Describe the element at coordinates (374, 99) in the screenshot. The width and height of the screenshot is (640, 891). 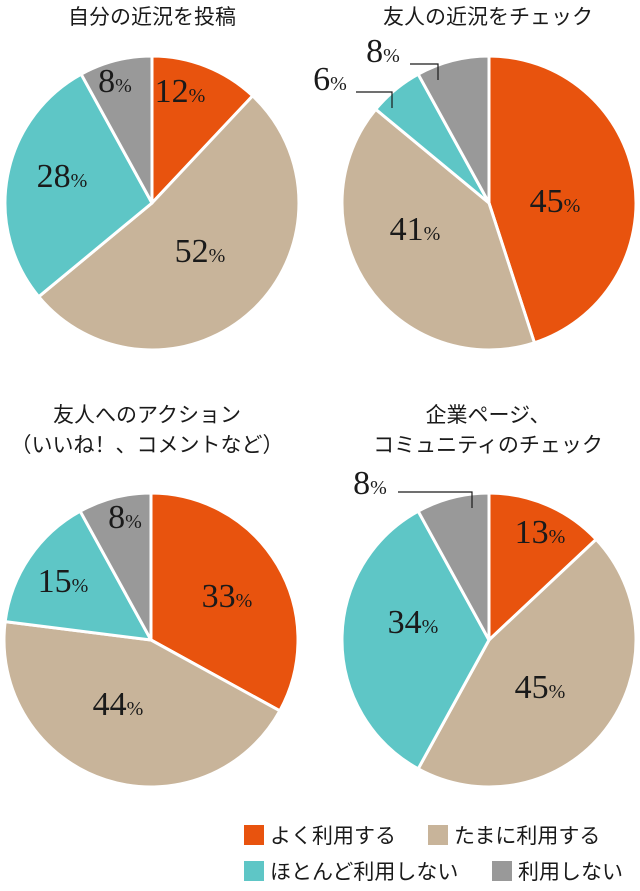
I see `chart-2-leader-rarely` at that location.